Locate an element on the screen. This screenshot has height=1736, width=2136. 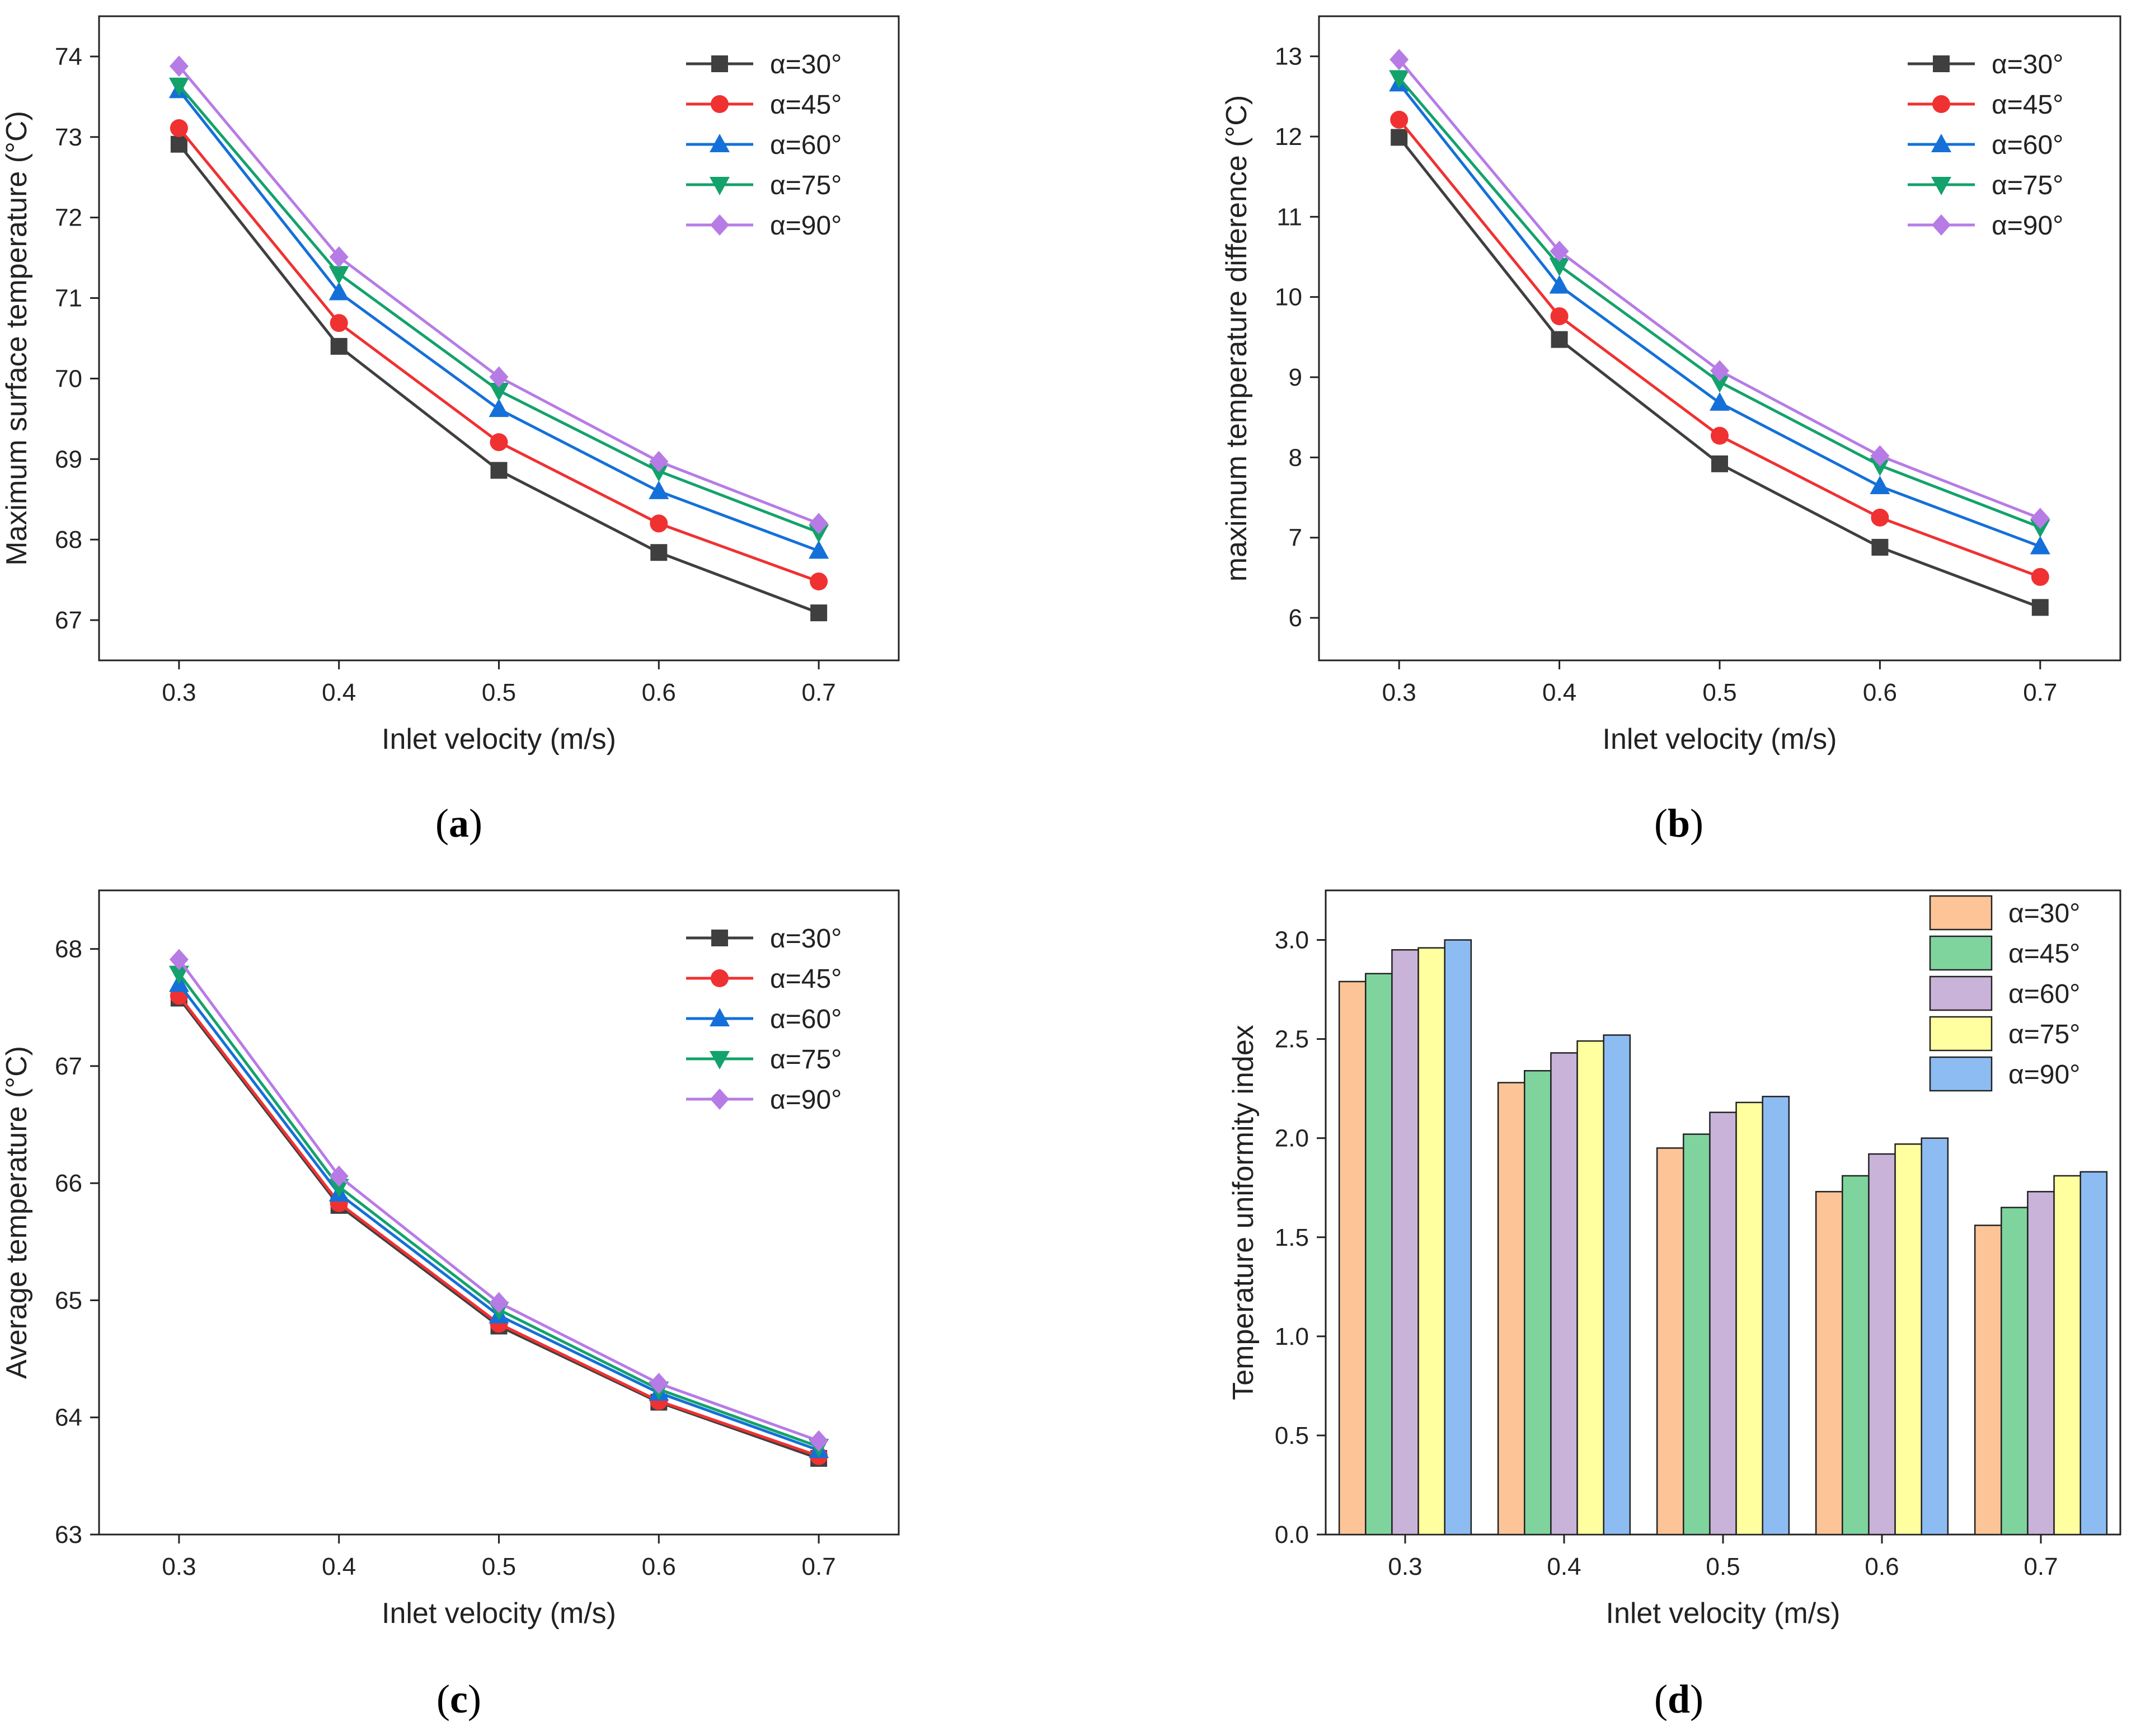
panel-caption-letter: d is located at coordinates (1679, 1699).